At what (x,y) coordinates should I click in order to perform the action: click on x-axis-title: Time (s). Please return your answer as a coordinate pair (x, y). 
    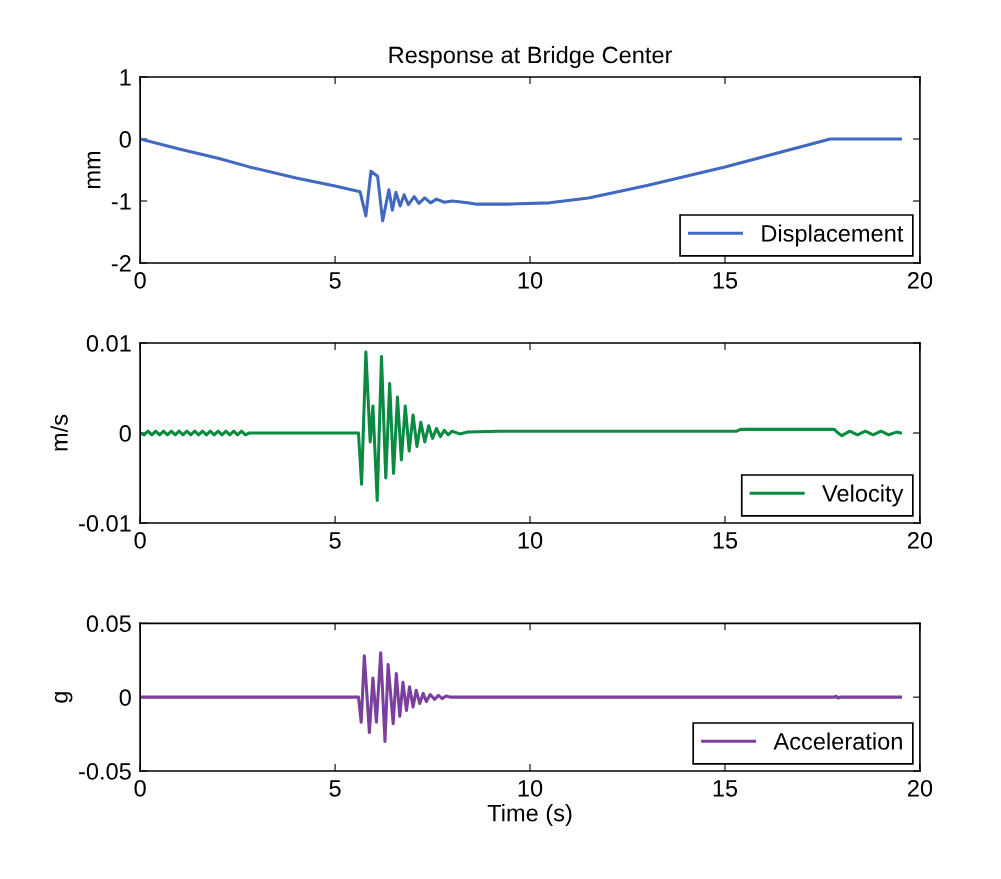
    Looking at the image, I should click on (529, 815).